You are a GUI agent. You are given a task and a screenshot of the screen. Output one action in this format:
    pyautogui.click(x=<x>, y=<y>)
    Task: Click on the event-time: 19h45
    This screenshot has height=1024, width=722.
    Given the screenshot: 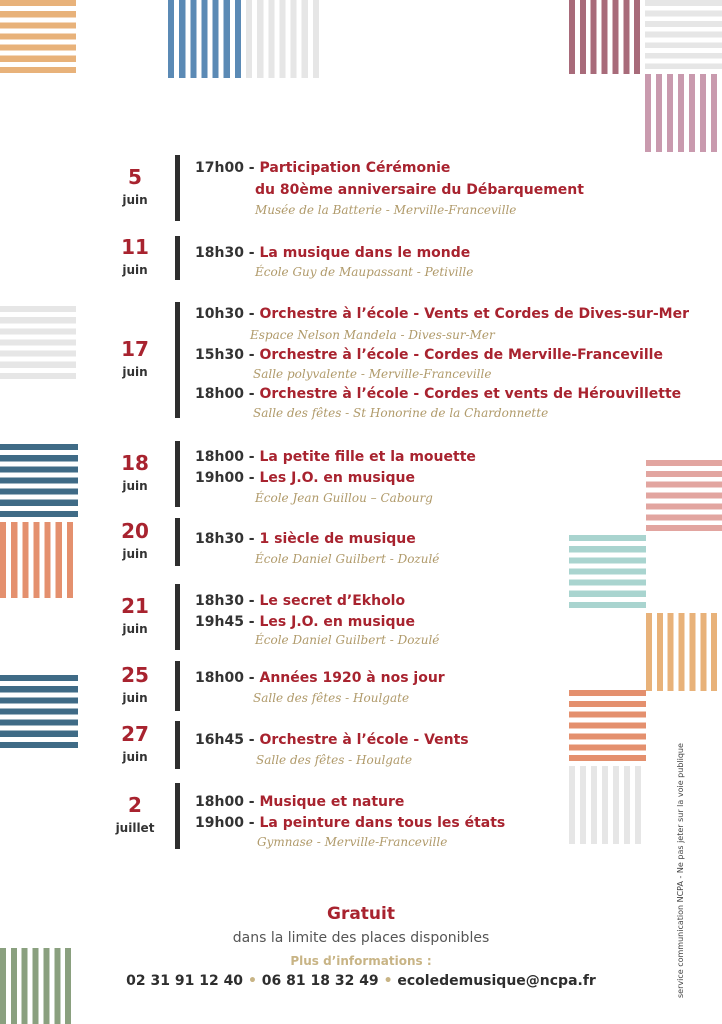 What is the action you would take?
    pyautogui.click(x=219, y=622)
    